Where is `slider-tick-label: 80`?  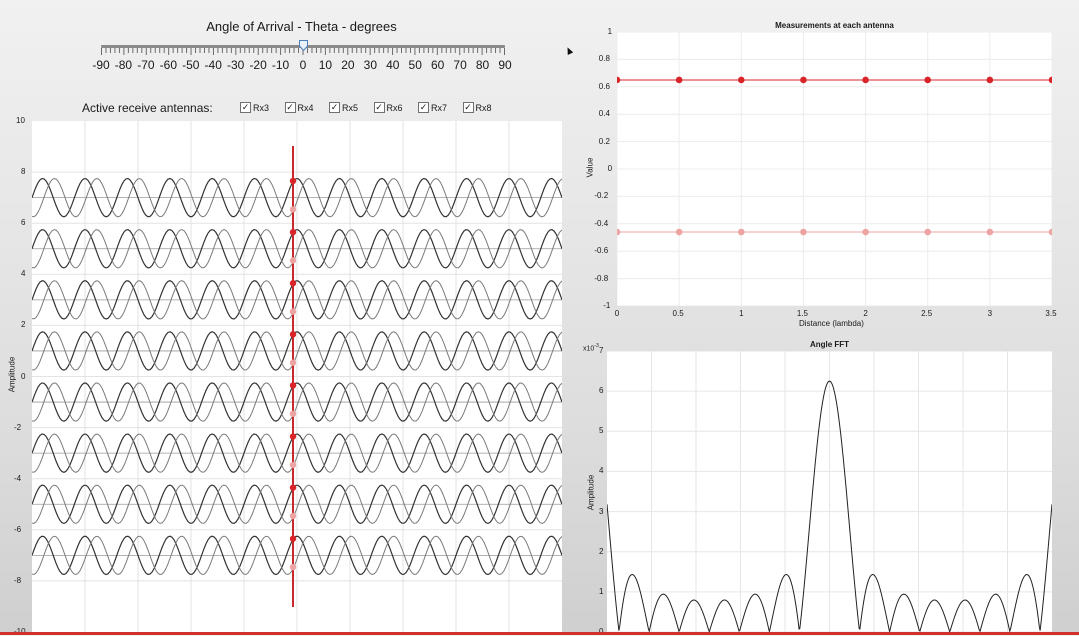 slider-tick-label: 80 is located at coordinates (482, 65).